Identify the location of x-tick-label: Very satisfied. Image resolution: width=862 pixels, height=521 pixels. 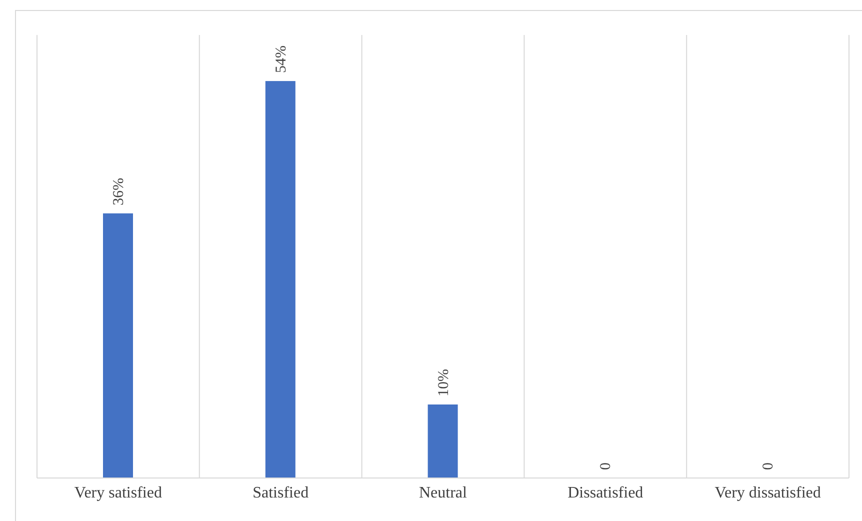
(118, 493).